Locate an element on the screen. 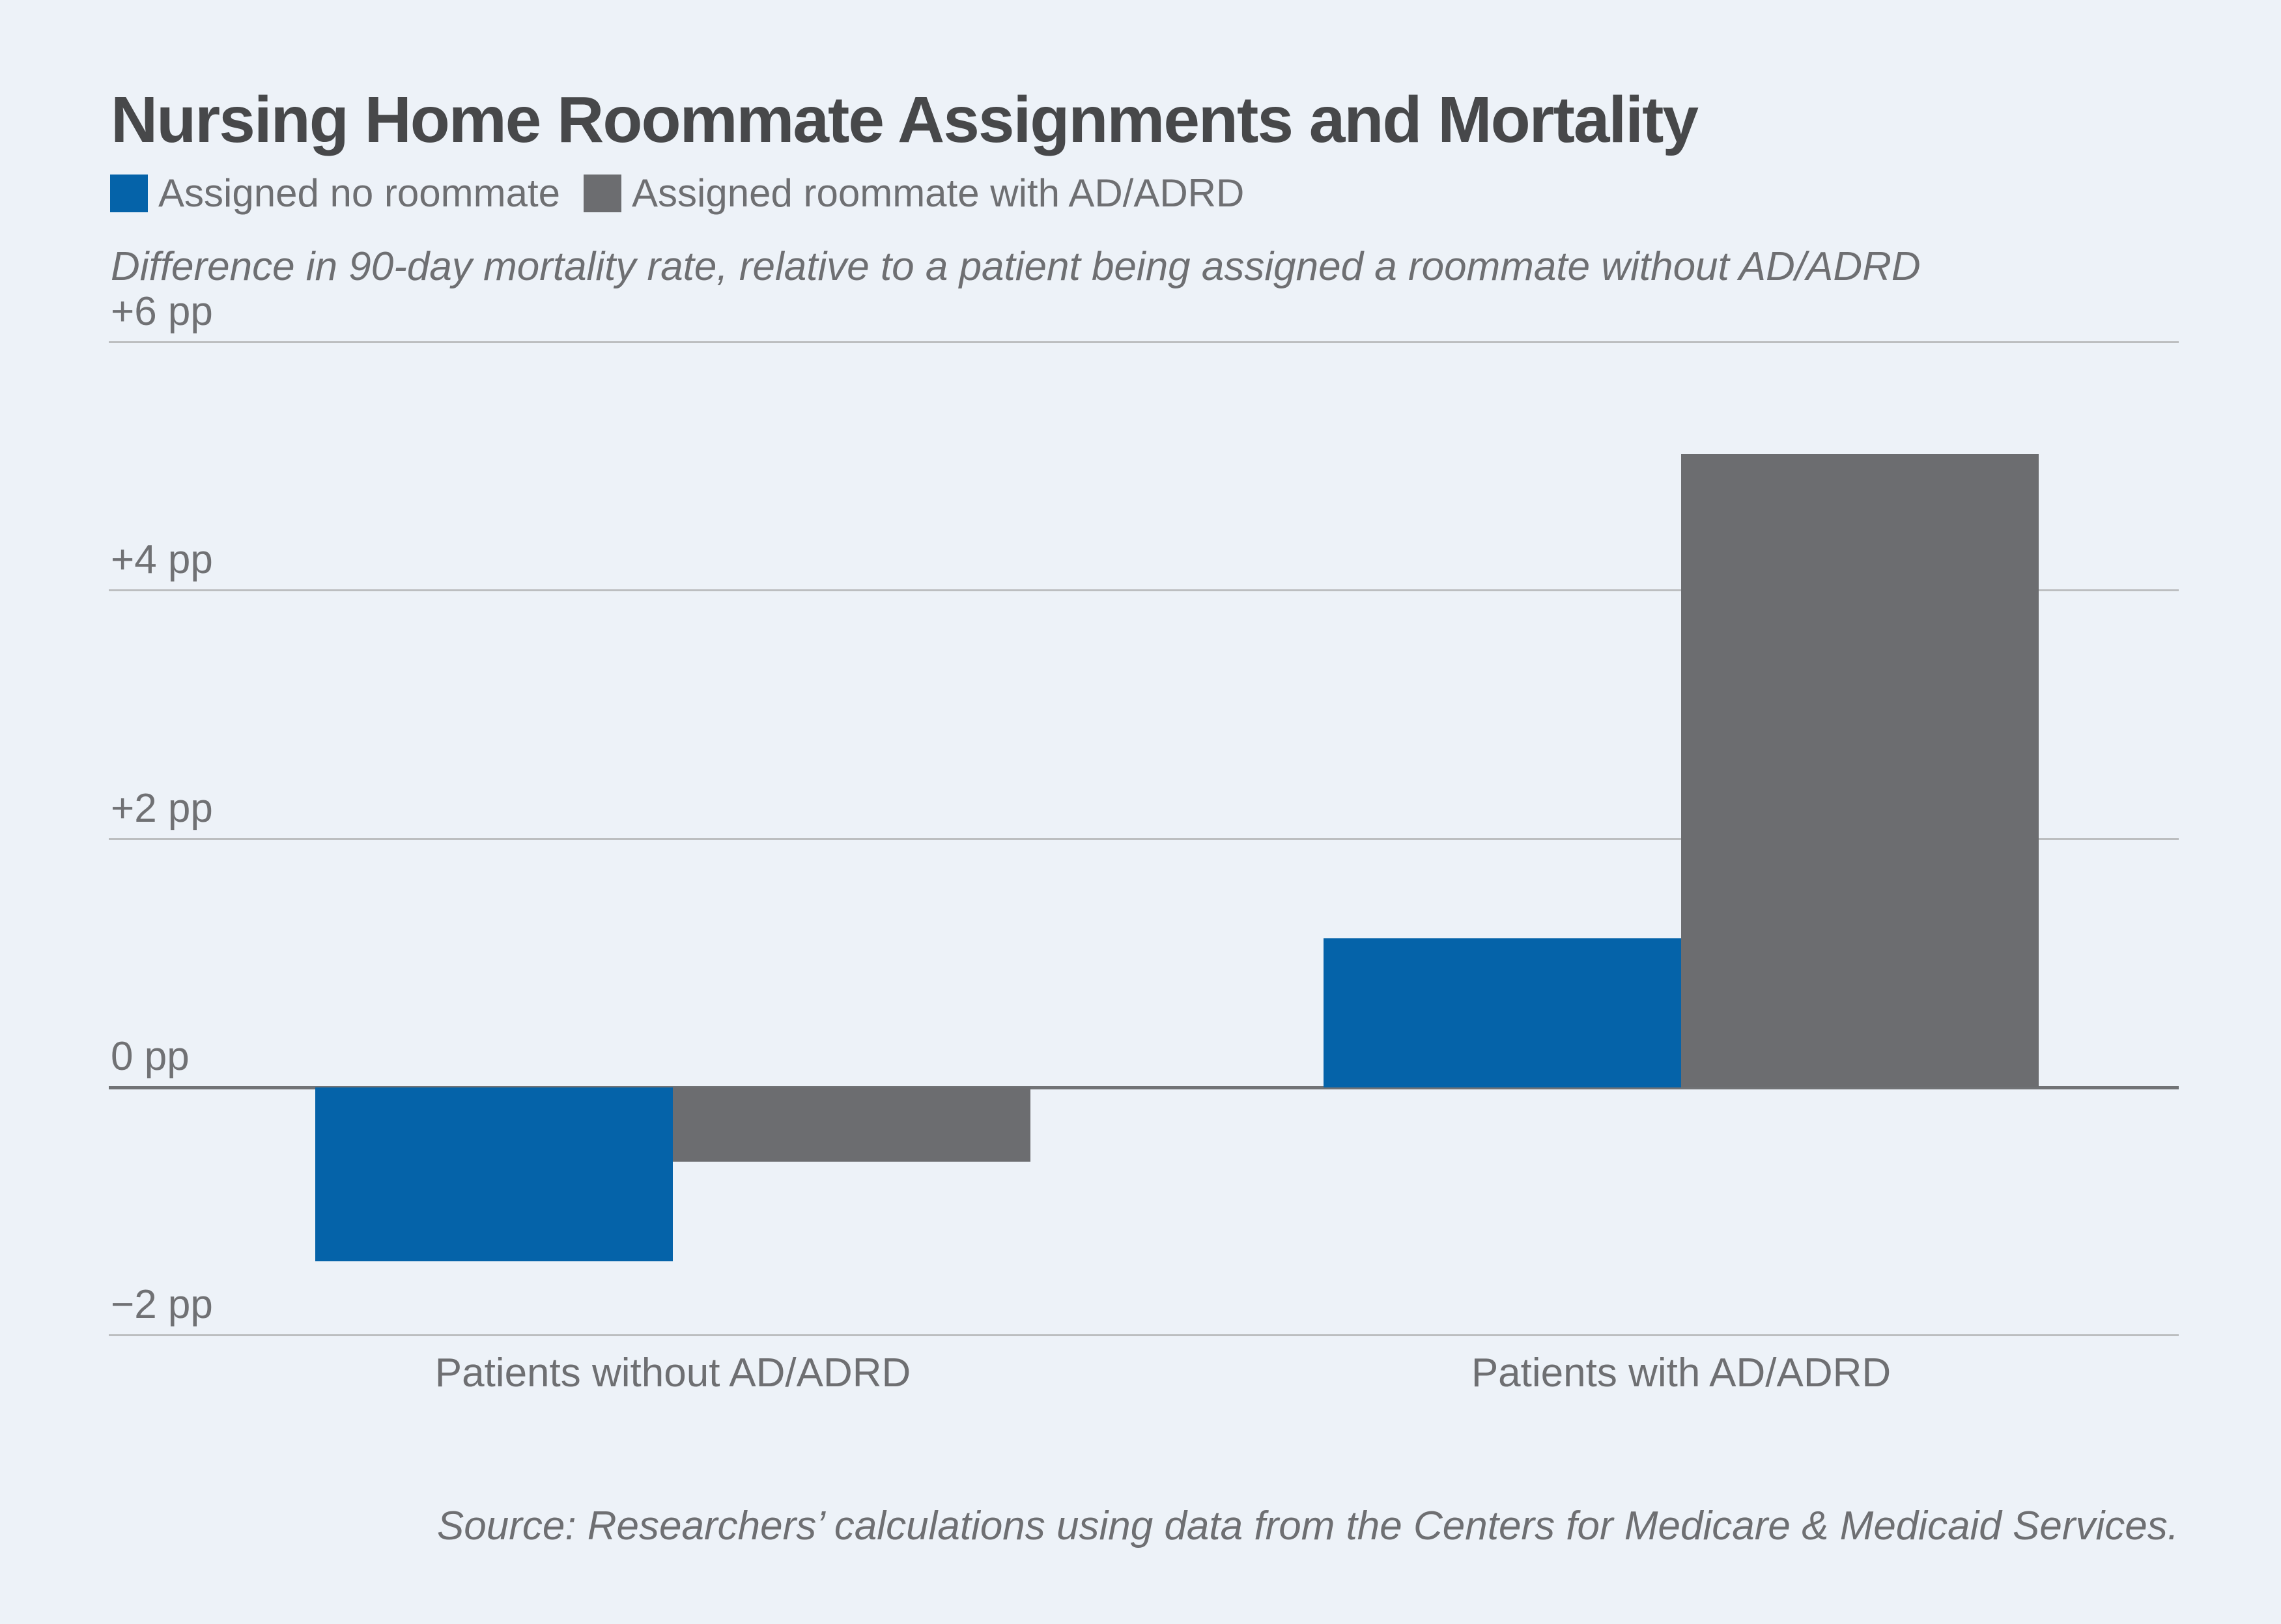 The width and height of the screenshot is (2281, 1624). y-tick-label: +6 pp is located at coordinates (162, 311).